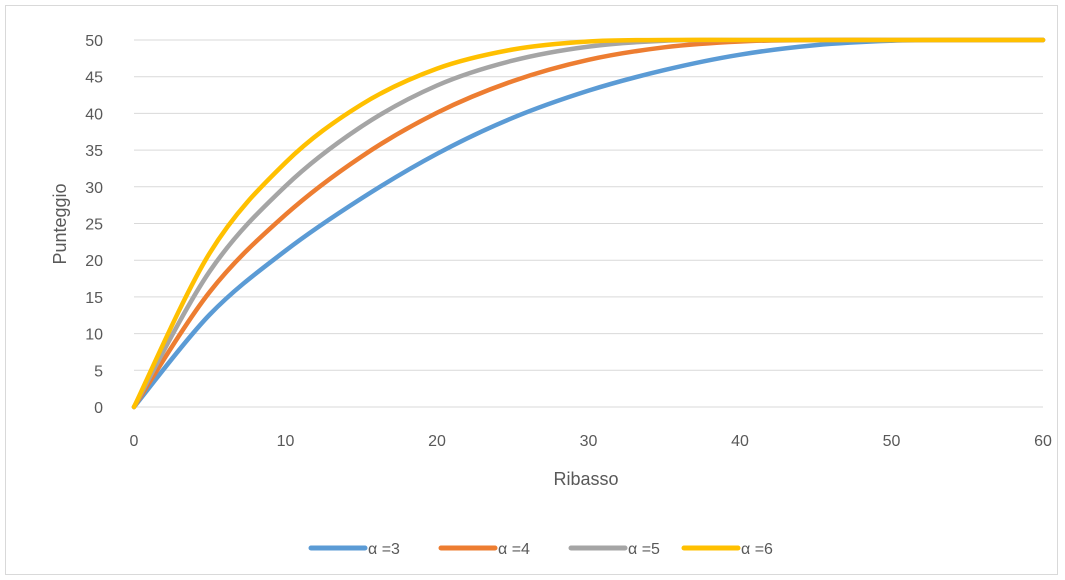  What do you see at coordinates (585, 479) in the screenshot?
I see `x-axis-title: Ribasso` at bounding box center [585, 479].